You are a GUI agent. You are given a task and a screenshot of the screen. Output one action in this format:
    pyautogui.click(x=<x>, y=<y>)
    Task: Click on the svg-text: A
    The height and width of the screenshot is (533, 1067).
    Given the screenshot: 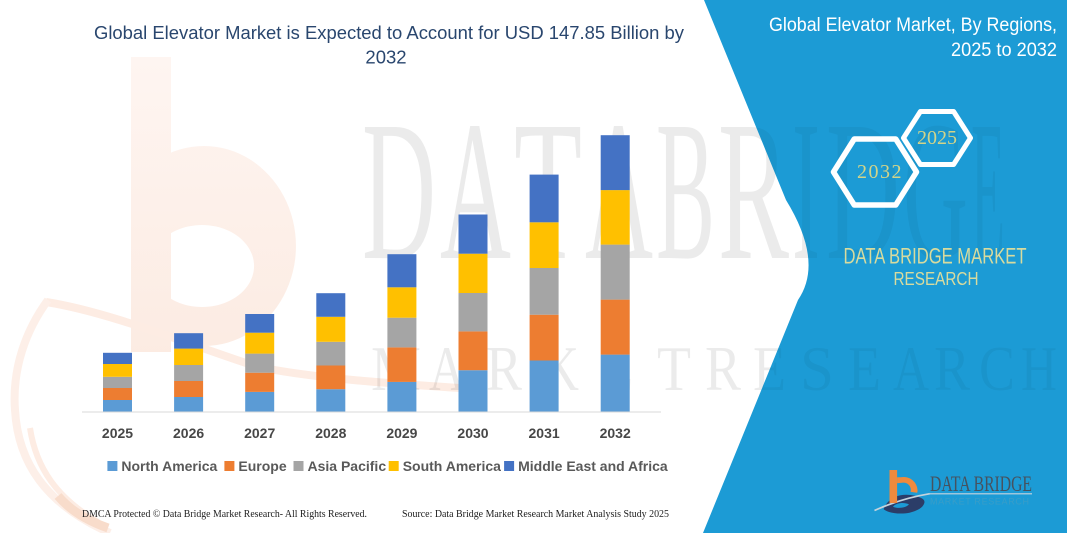 What is the action you would take?
    pyautogui.click(x=911, y=369)
    